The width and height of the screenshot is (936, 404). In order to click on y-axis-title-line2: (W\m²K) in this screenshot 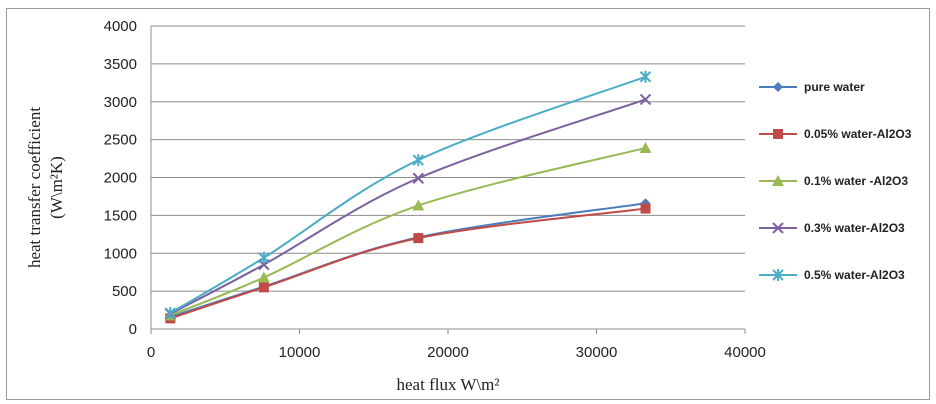, I will do `click(56, 187)`.